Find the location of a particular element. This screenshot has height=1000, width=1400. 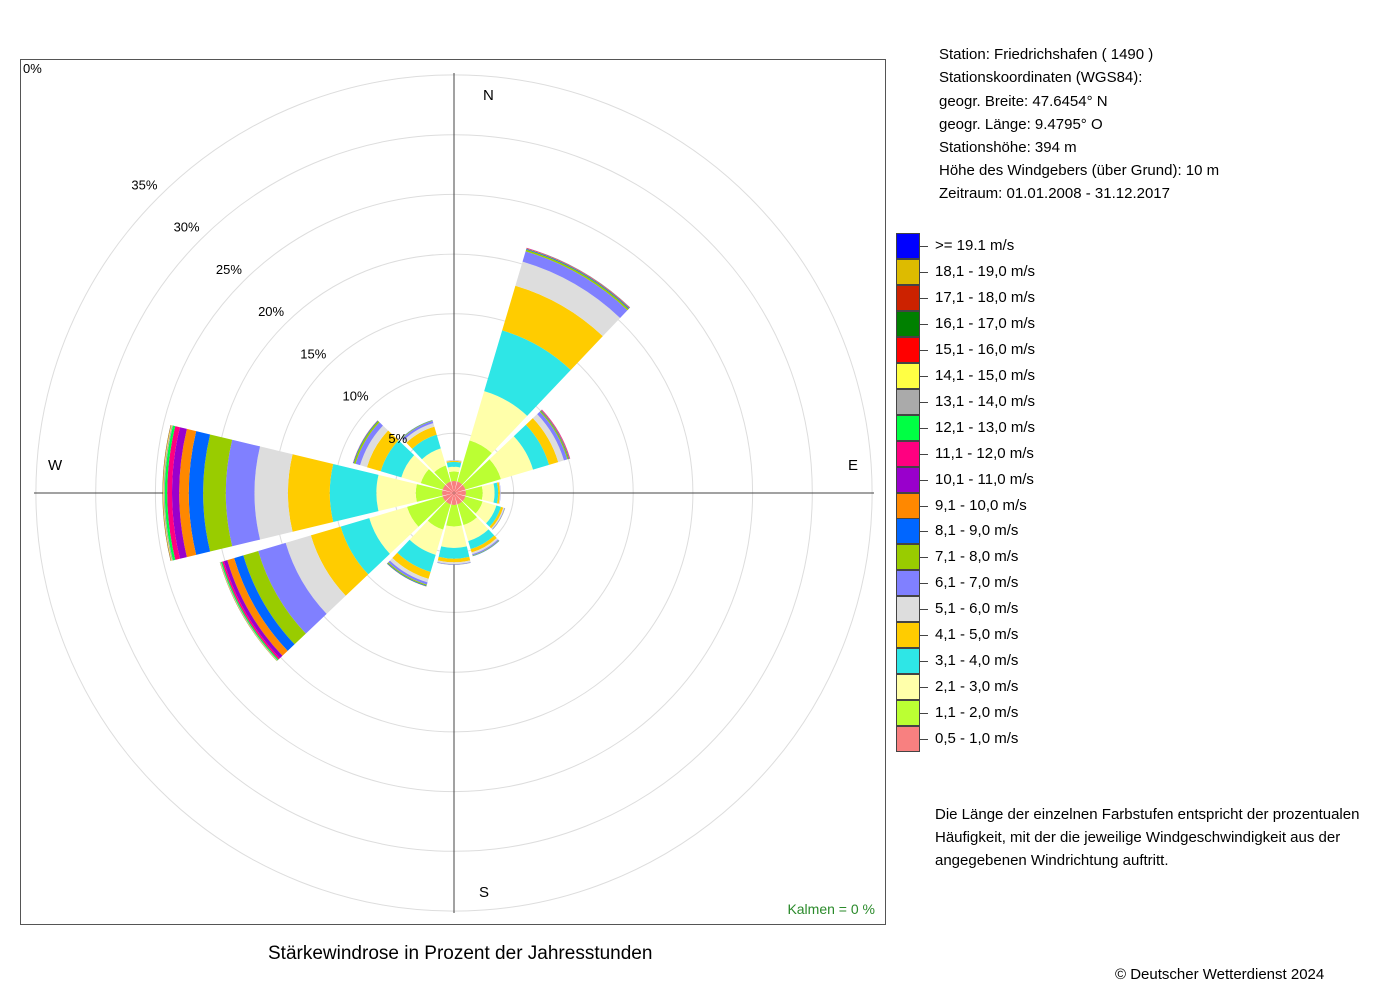

legend-label: 6,1 - 7,0 m/s is located at coordinates (977, 583).